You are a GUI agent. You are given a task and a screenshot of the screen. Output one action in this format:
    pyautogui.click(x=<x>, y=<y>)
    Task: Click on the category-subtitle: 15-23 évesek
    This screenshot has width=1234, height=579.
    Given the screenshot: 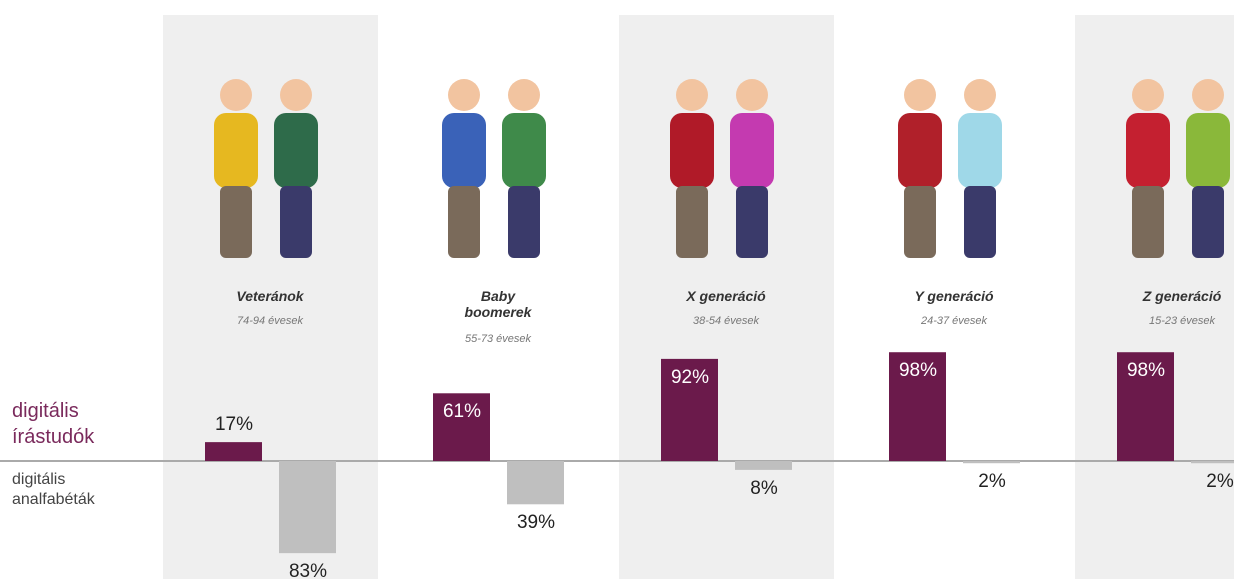 What is the action you would take?
    pyautogui.click(x=1182, y=321)
    